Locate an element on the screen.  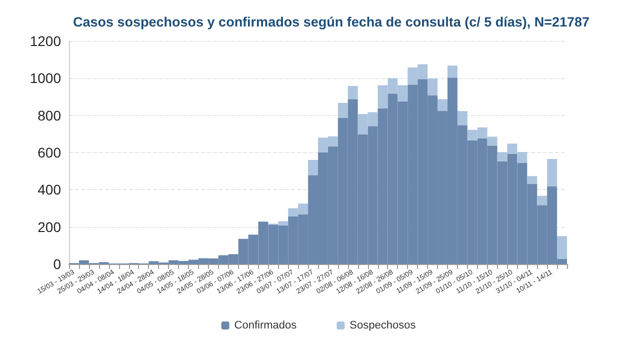
y-tick-label: 800 is located at coordinates (50, 115).